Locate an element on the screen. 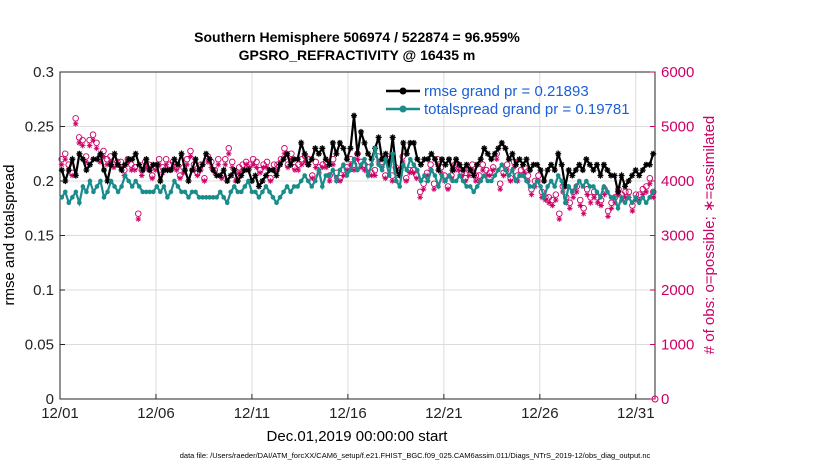 This screenshot has width=830, height=470. y-tick-label: 0.05 is located at coordinates (39, 345).